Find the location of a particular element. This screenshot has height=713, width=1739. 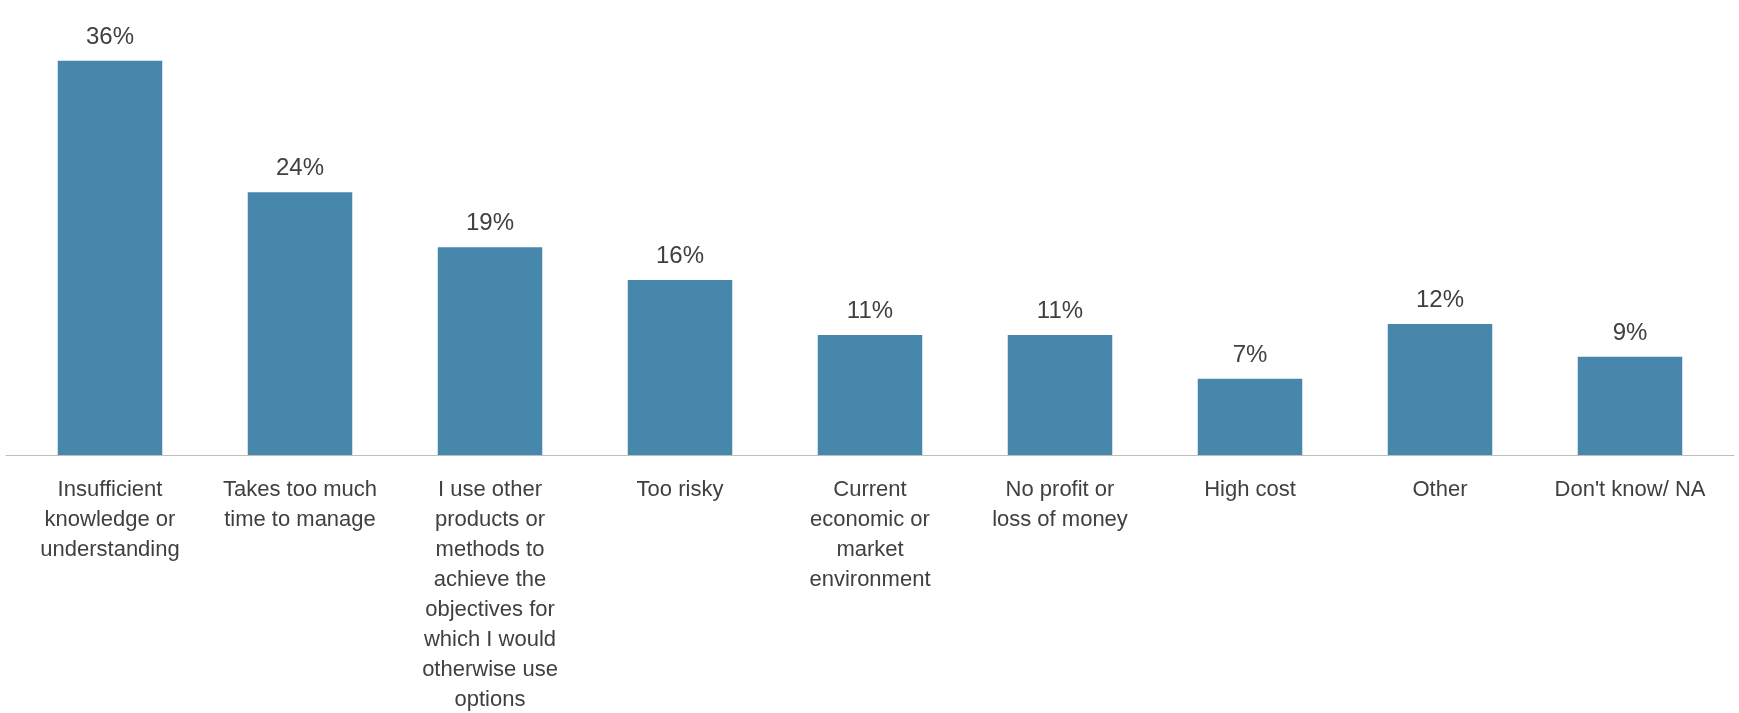

x-tick-label: Too risky is located at coordinates (680, 488).